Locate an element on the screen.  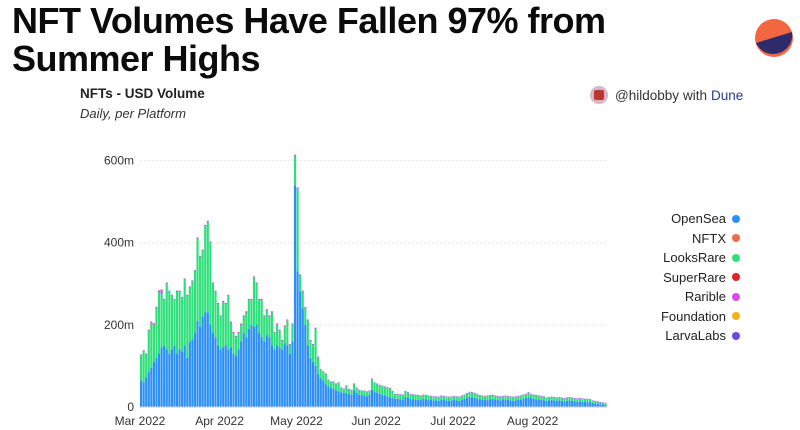
chart-subtitle: Daily, per Platform is located at coordinates (133, 113).